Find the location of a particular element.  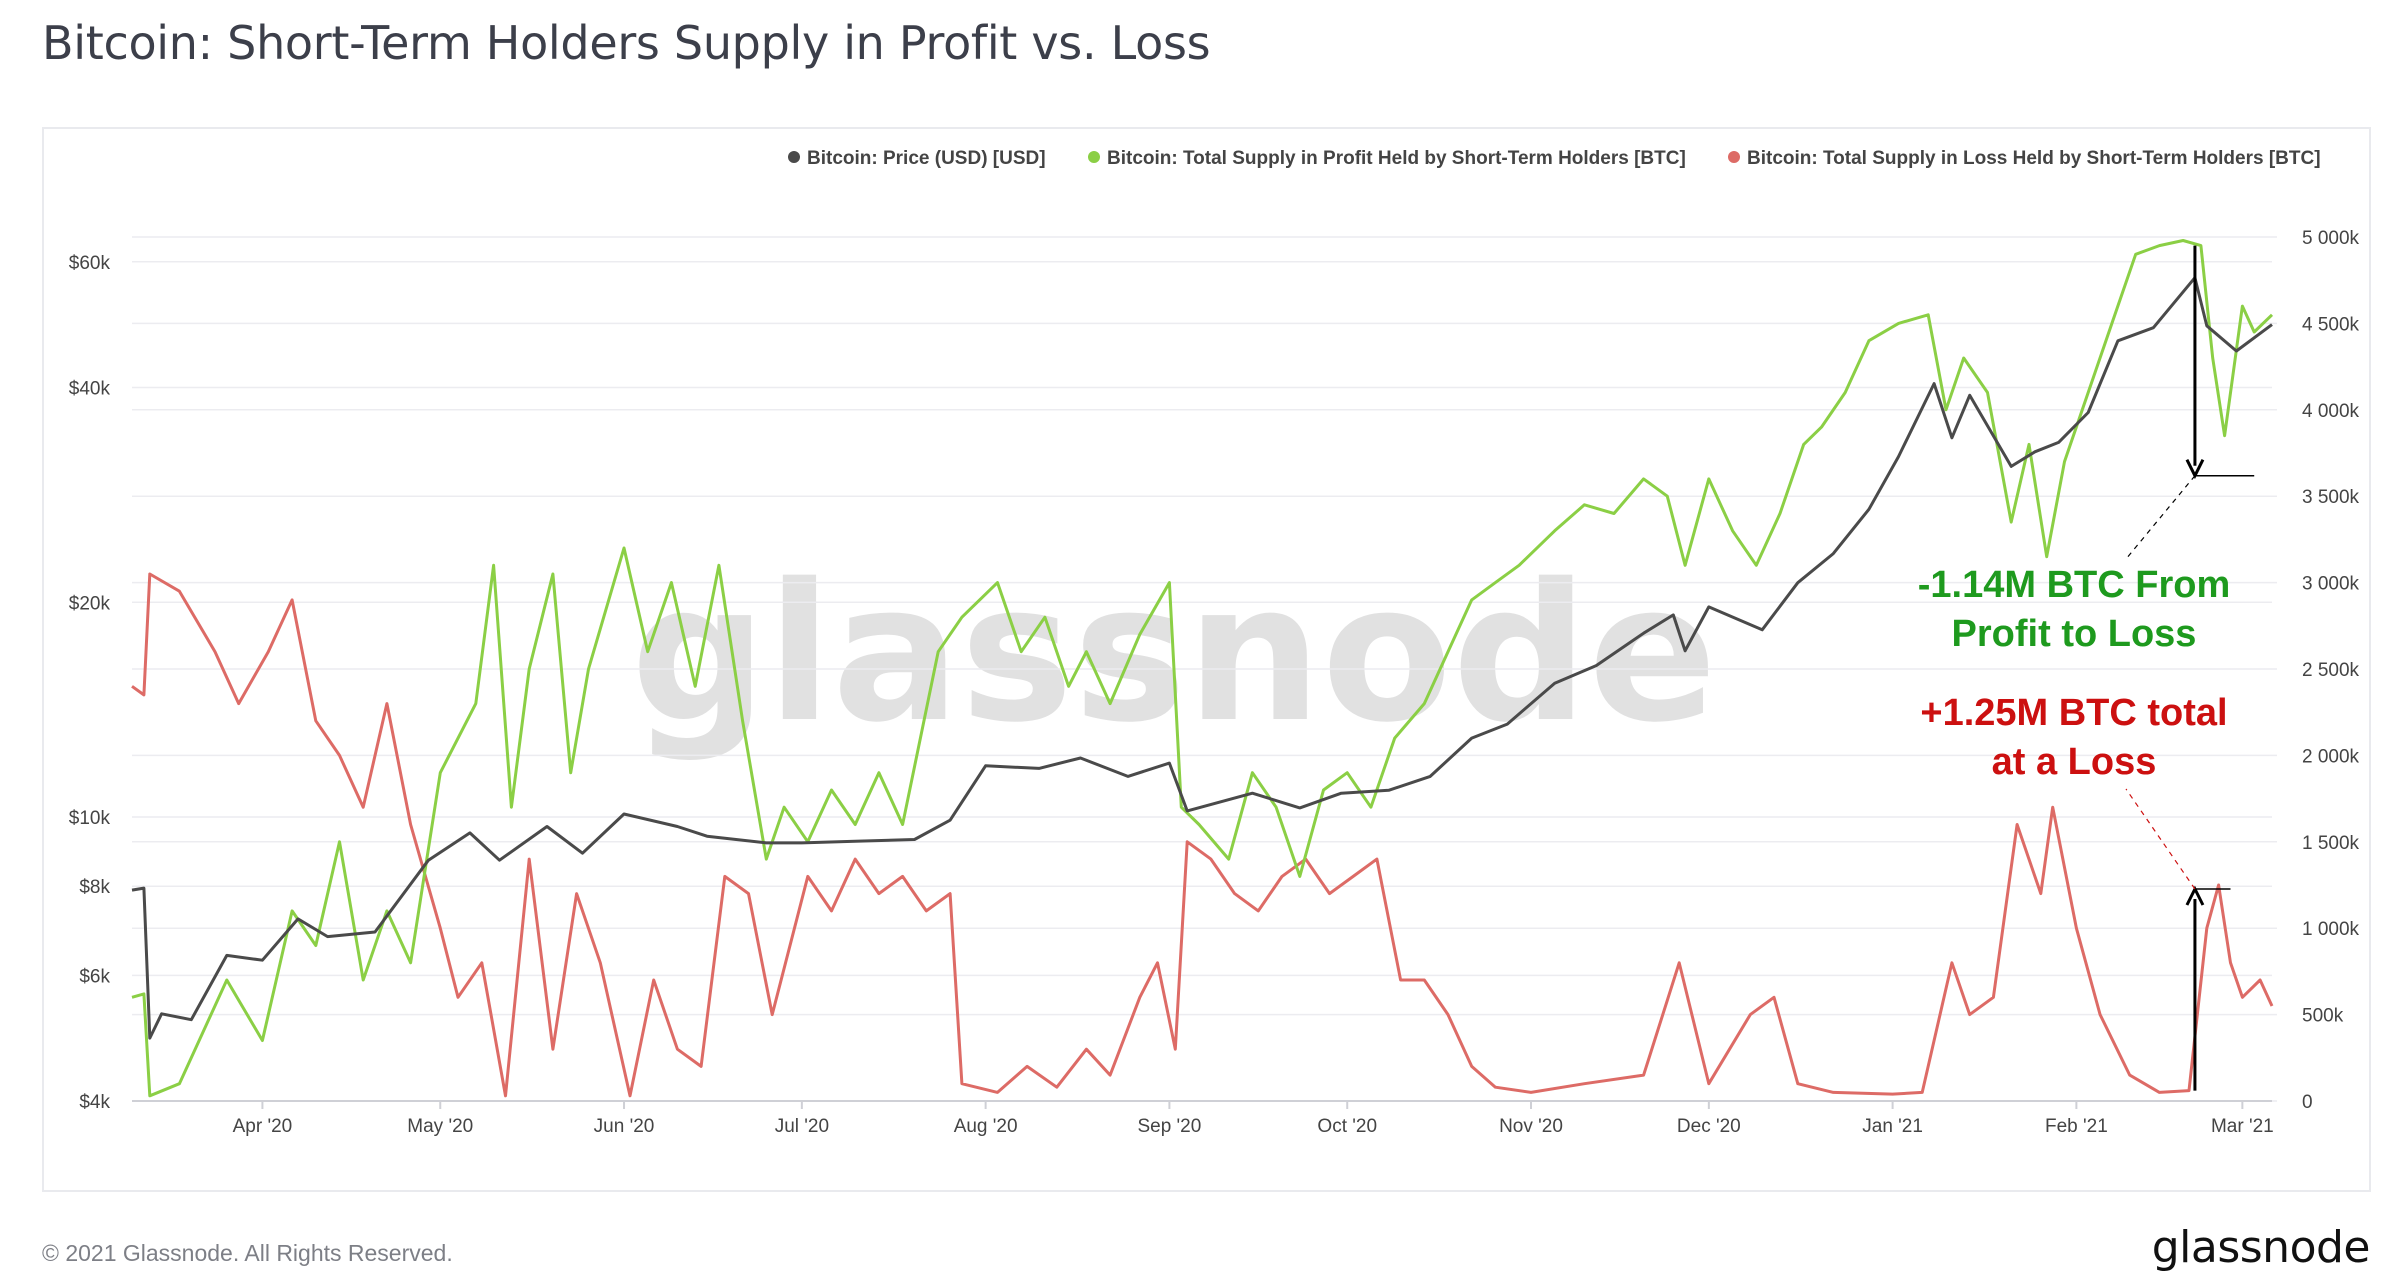

right-axis-tick-label: 2 500k is located at coordinates (2331, 670).